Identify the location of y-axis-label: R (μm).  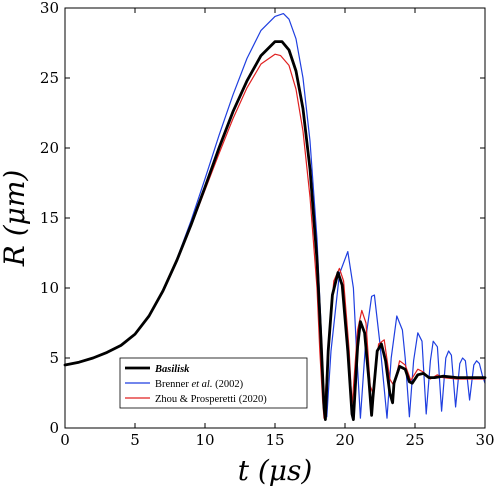
(15, 219).